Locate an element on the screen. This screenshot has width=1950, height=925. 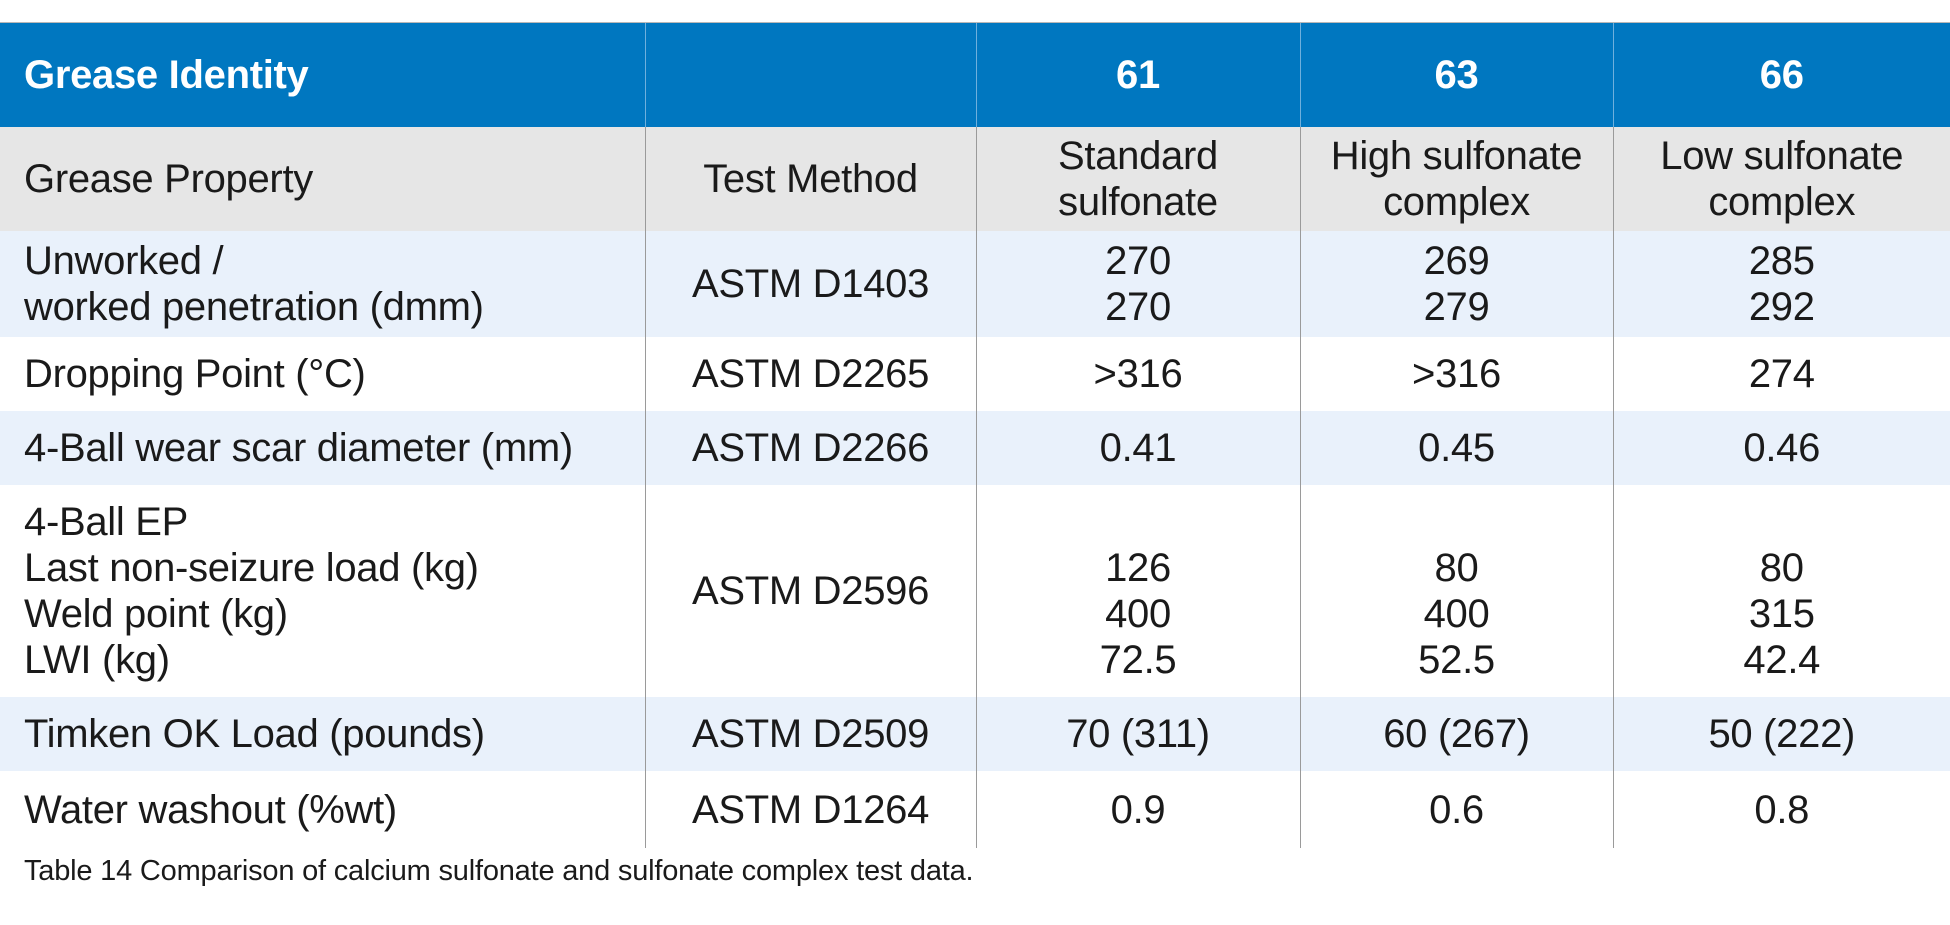
value-line: 269 is located at coordinates (1456, 261).